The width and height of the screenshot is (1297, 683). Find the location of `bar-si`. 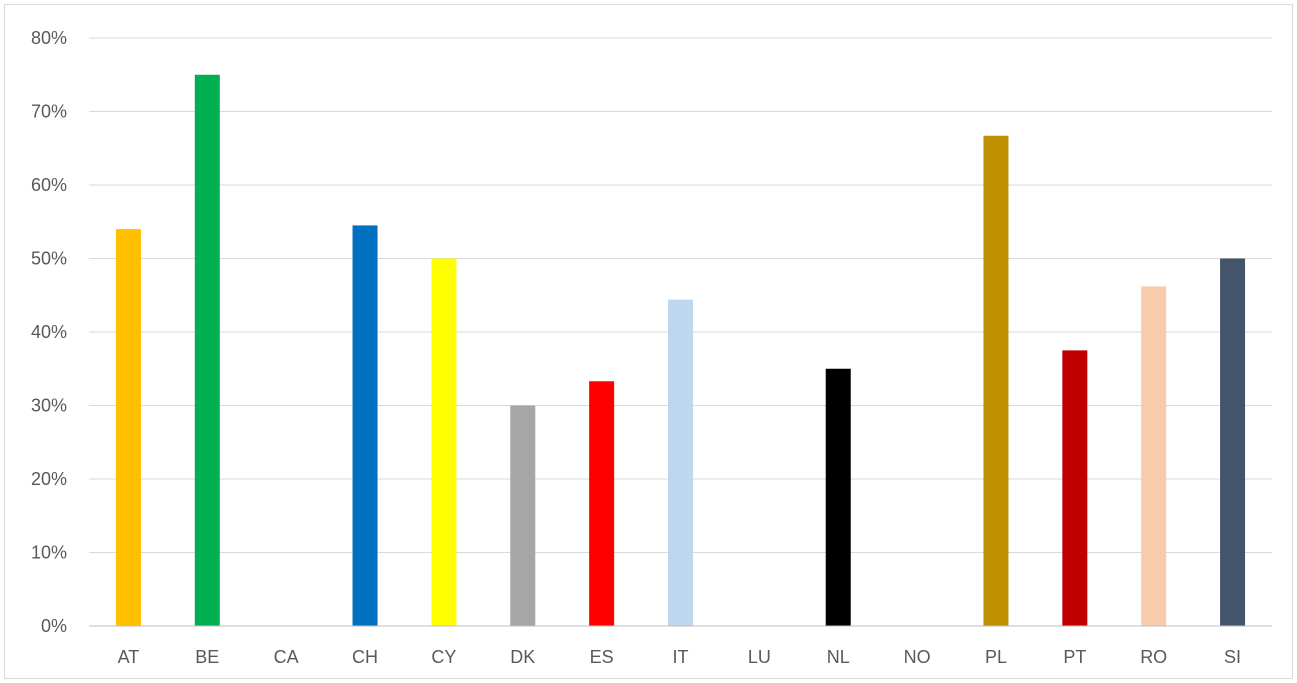

bar-si is located at coordinates (1233, 442).